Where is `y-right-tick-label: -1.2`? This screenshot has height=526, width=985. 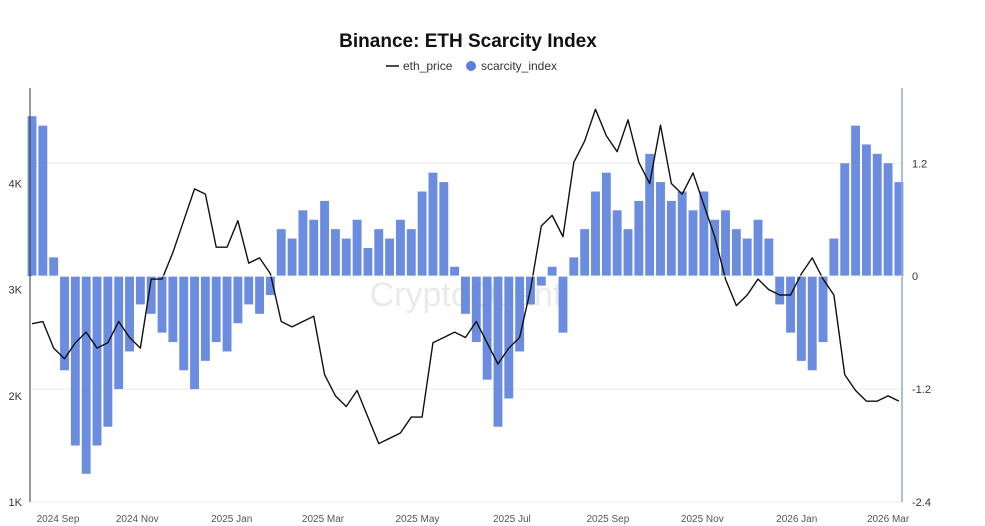
y-right-tick-label: -1.2 is located at coordinates (921, 390).